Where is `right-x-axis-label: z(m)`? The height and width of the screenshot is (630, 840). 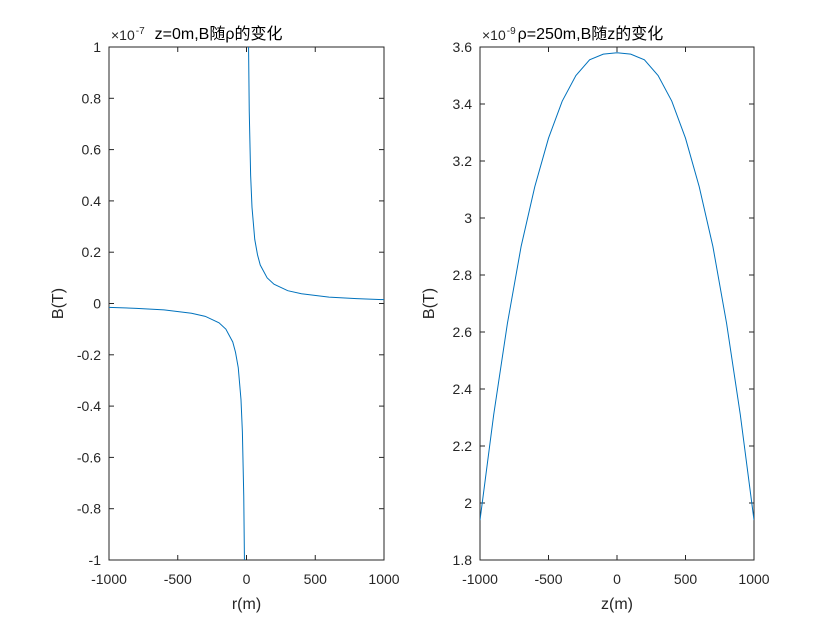 right-x-axis-label: z(m) is located at coordinates (617, 604).